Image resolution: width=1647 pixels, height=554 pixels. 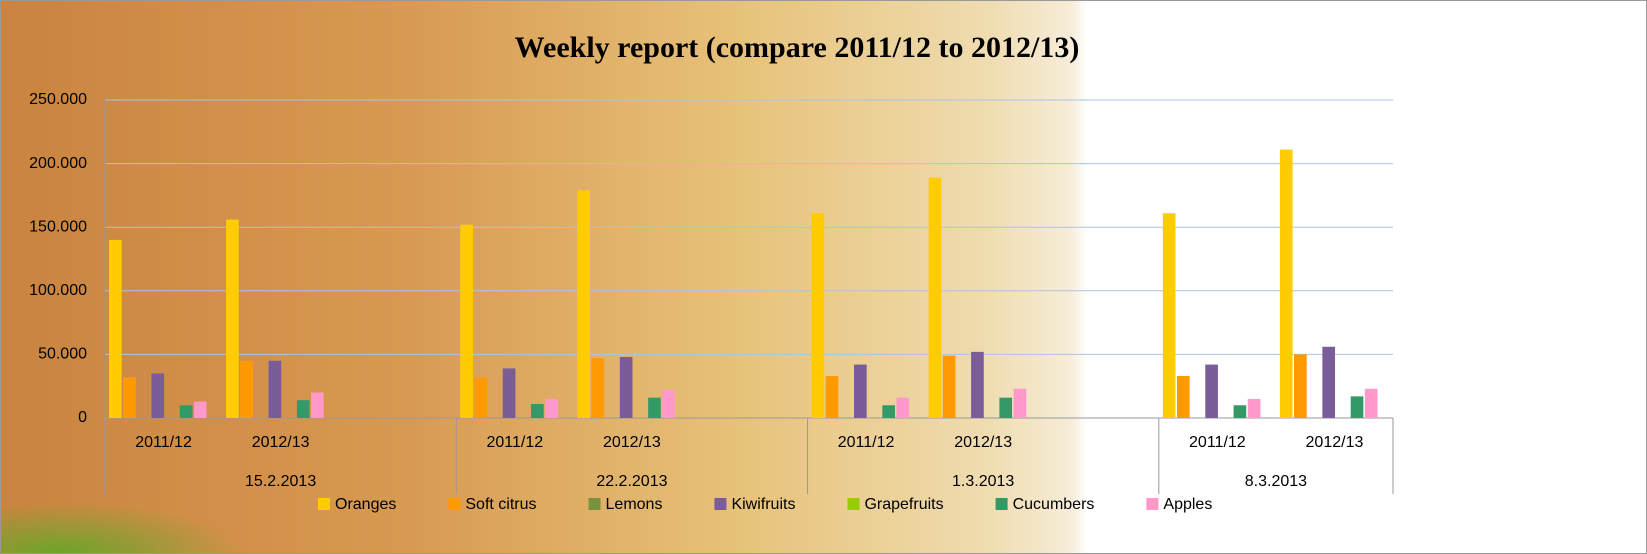 I want to click on y-tick-label: 50.000, so click(x=62, y=354).